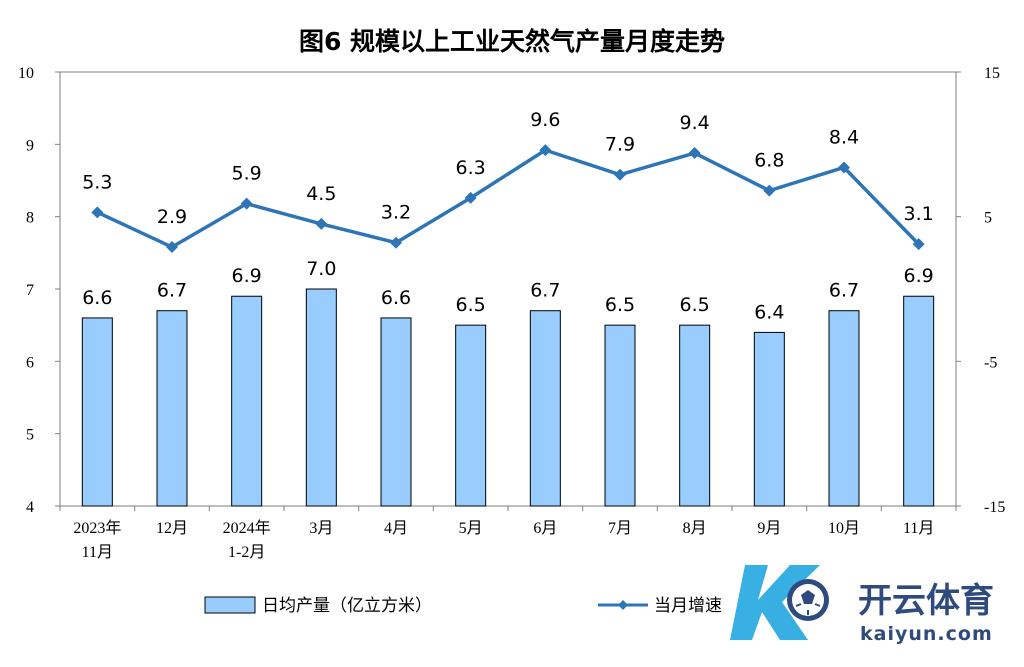 The height and width of the screenshot is (667, 1024). I want to click on line-data-label: 5.9, so click(247, 174).